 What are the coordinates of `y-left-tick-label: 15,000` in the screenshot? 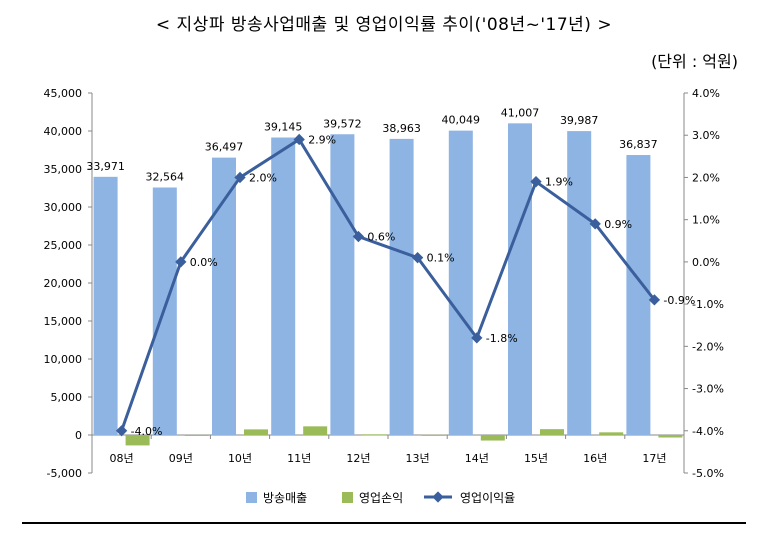 It's located at (63, 321).